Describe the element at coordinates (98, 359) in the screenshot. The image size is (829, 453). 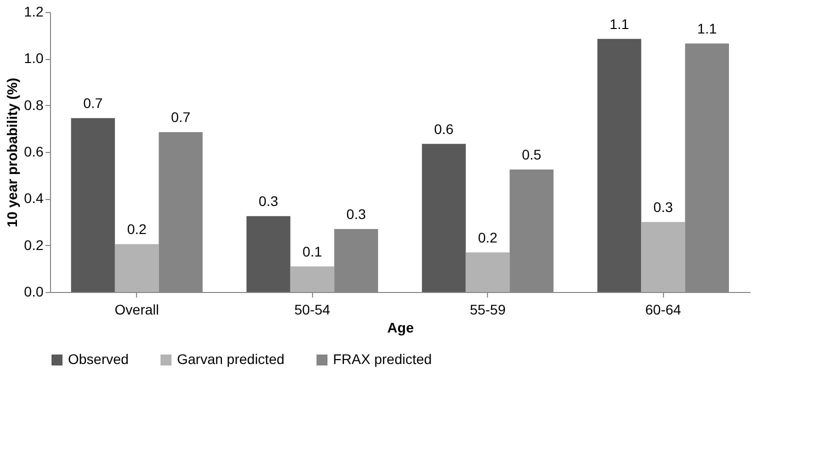
I see `legend-label: Observed` at that location.